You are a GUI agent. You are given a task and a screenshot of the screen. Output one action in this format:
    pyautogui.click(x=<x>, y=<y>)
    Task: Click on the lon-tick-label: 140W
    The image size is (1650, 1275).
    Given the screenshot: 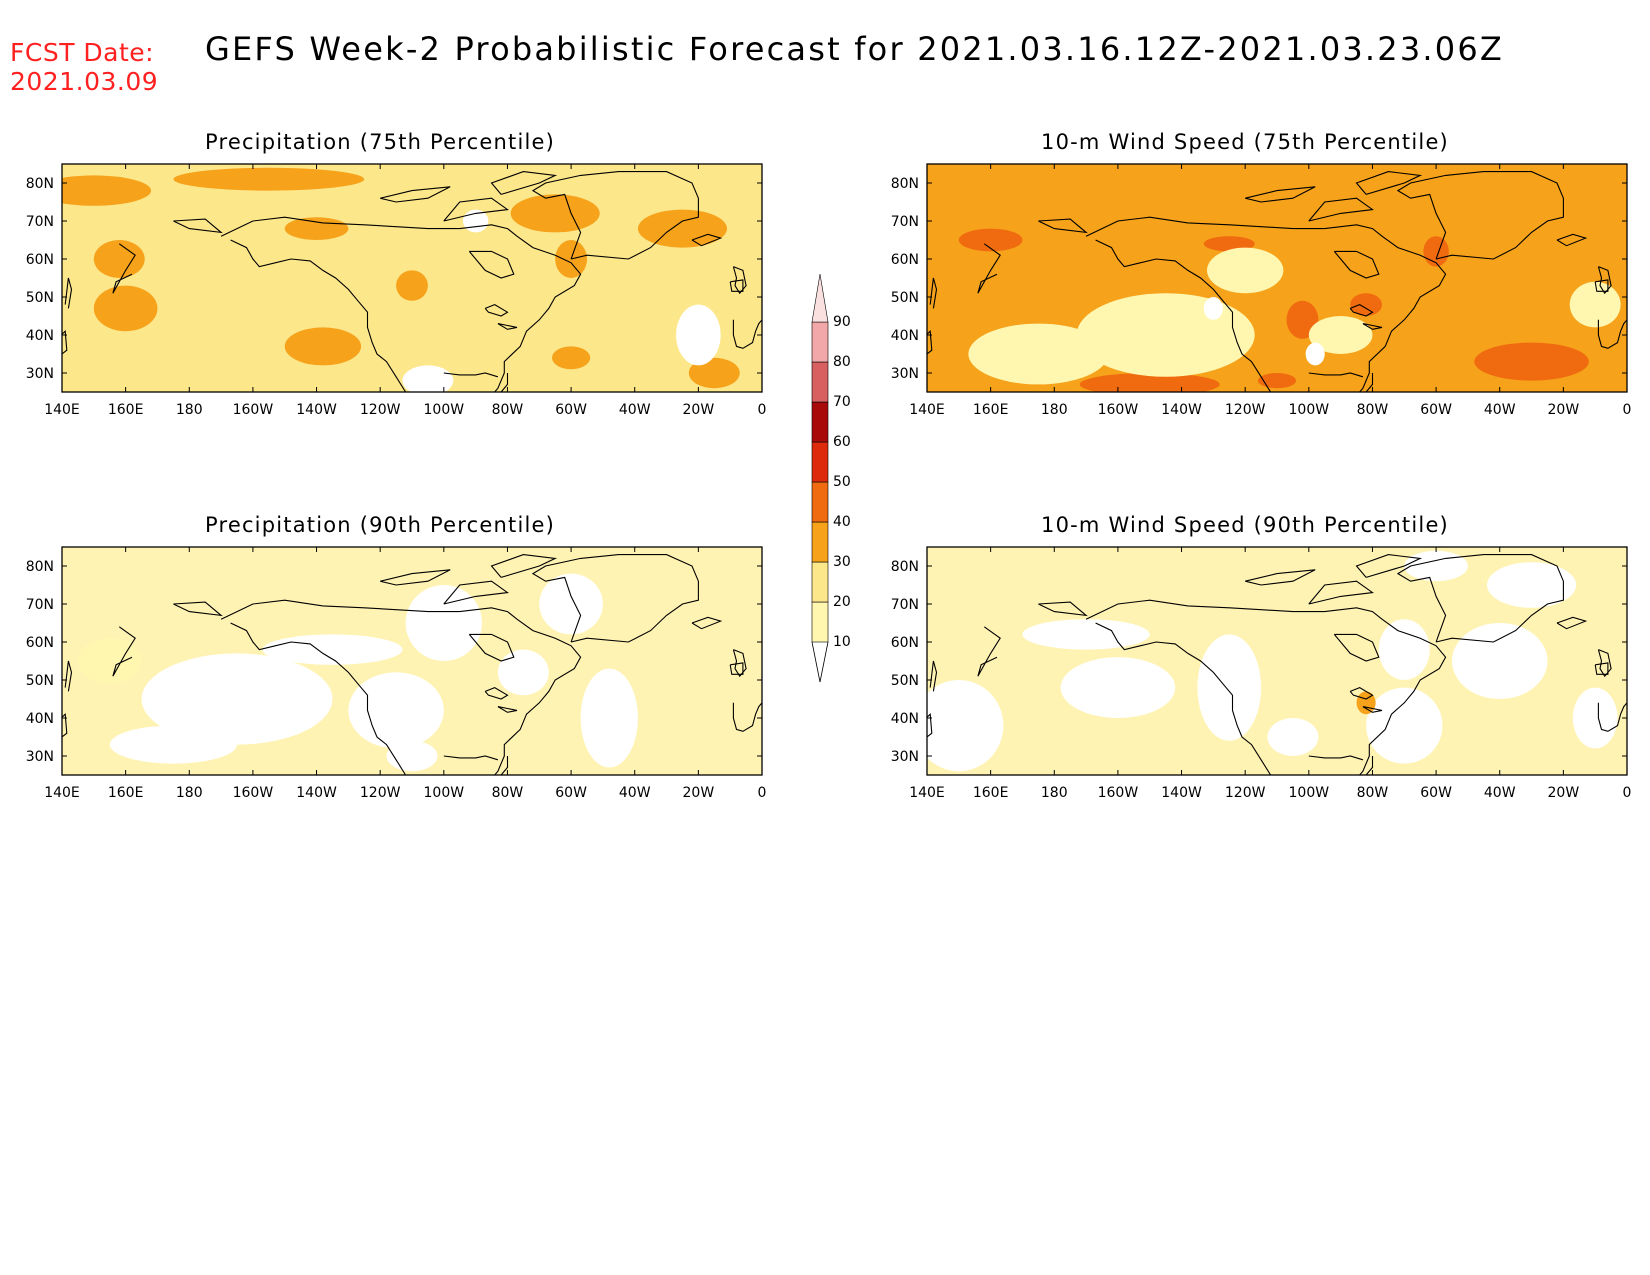 What is the action you would take?
    pyautogui.click(x=316, y=410)
    